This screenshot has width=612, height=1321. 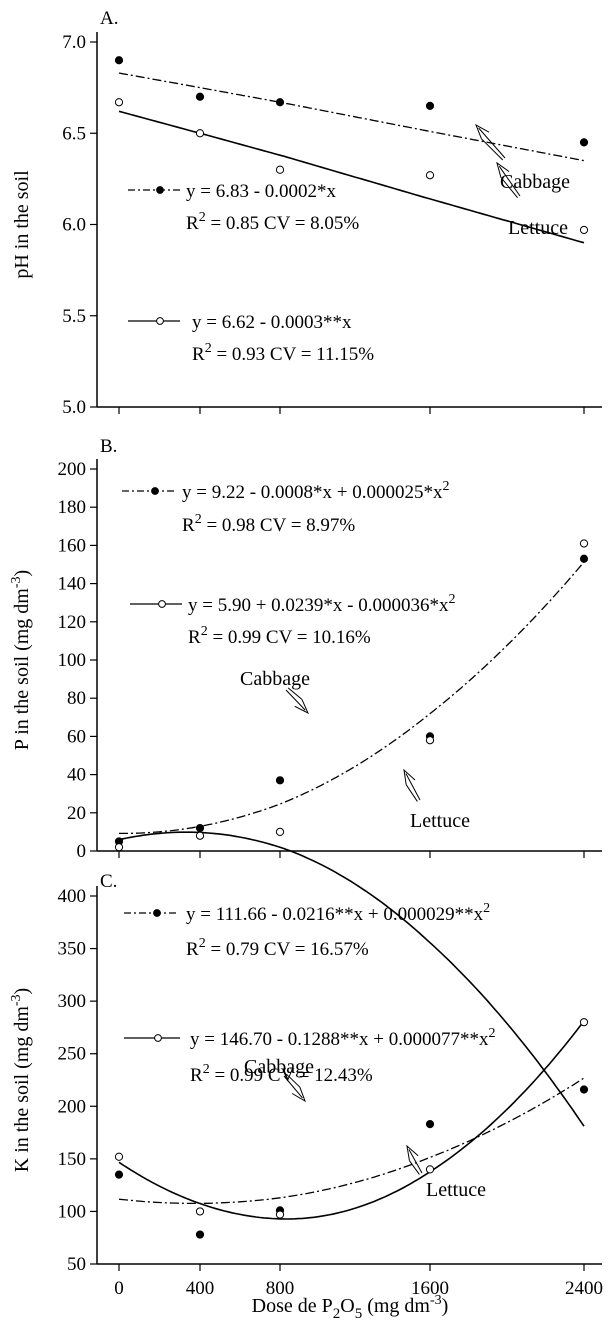 What do you see at coordinates (76, 1264) in the screenshot?
I see `y-tick-label: 50` at bounding box center [76, 1264].